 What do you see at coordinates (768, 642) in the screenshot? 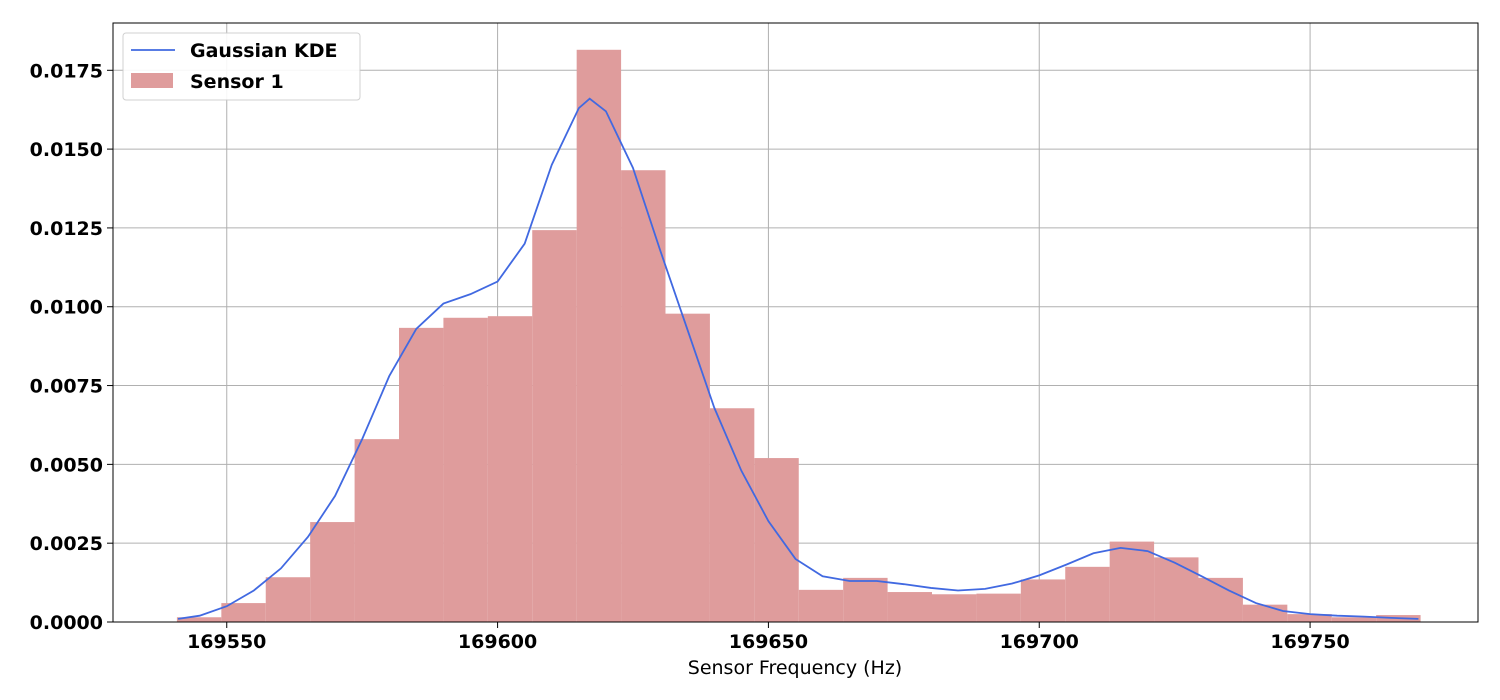
I see `x-tick-label-2: 169650` at bounding box center [768, 642].